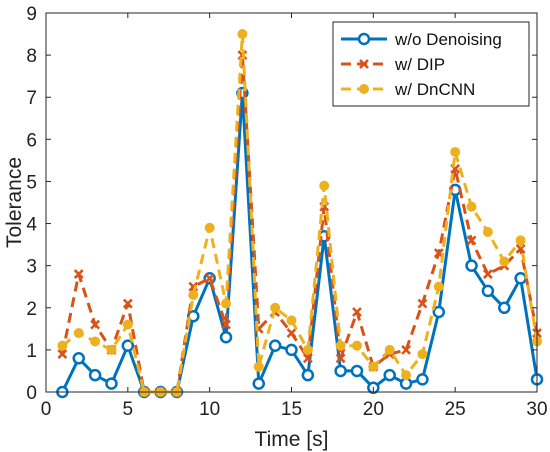 This screenshot has height=452, width=550. What do you see at coordinates (31, 182) in the screenshot?
I see `y-tick-label: 5` at bounding box center [31, 182].